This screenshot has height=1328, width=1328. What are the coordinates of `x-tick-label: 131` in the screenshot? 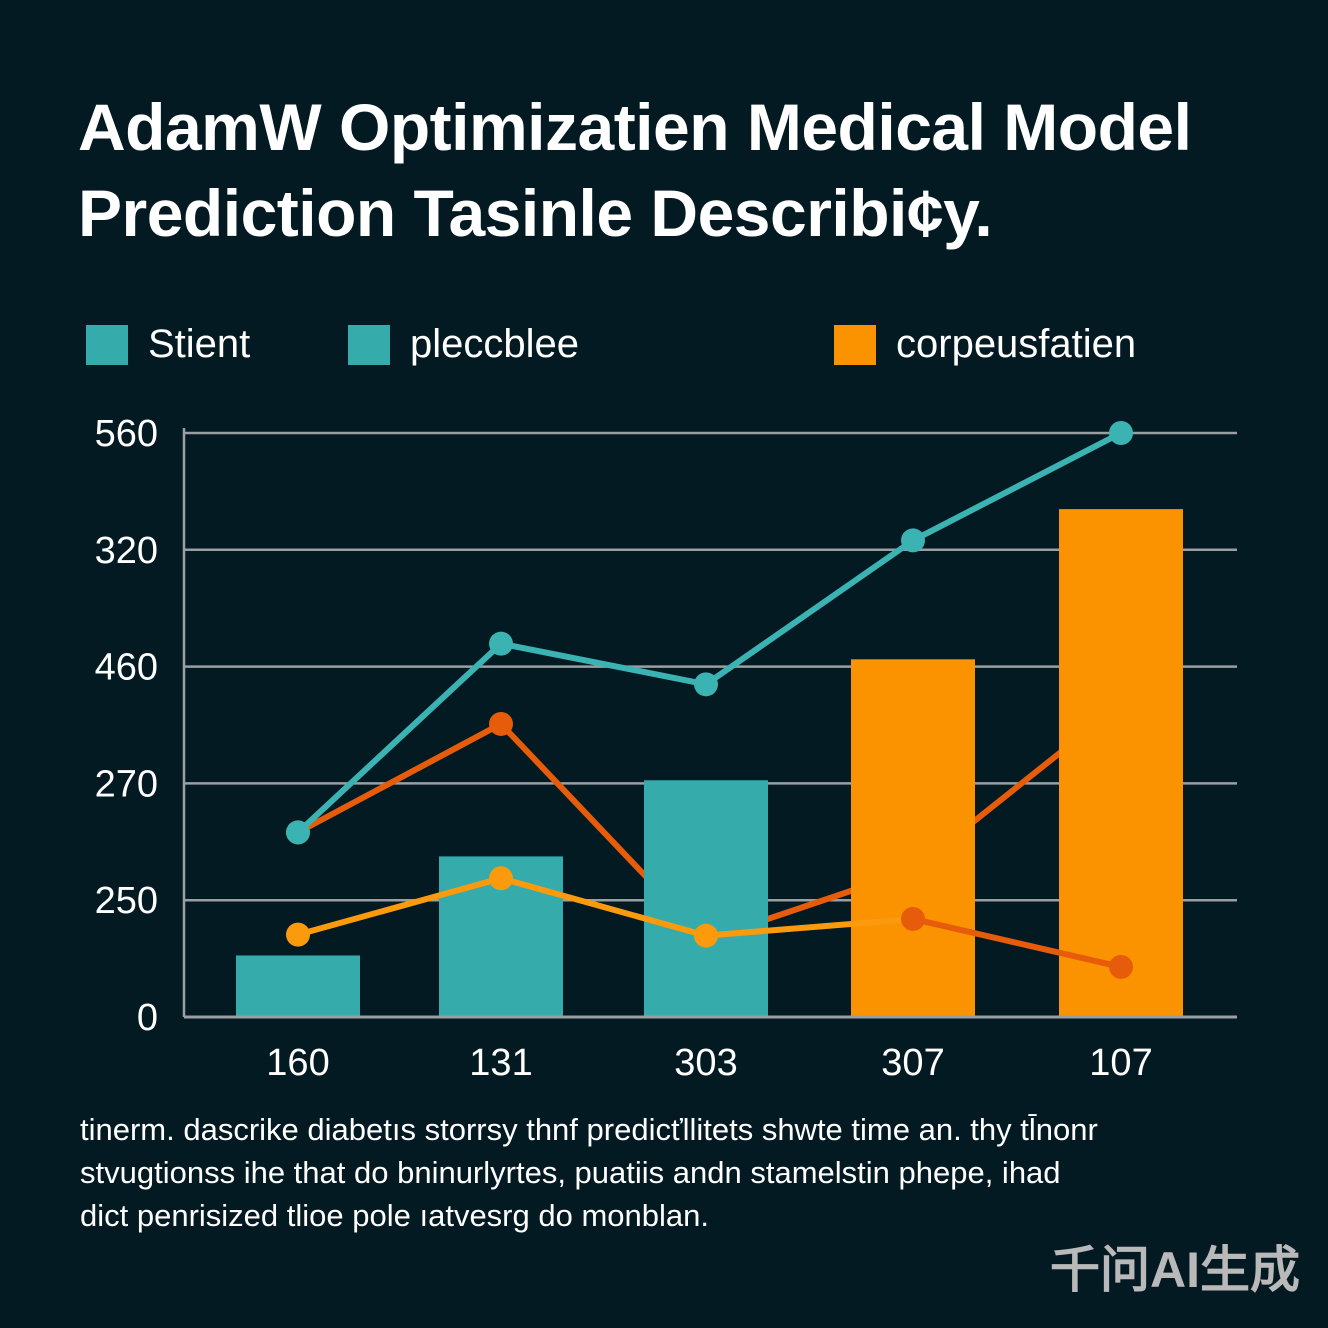 It's located at (500, 1063).